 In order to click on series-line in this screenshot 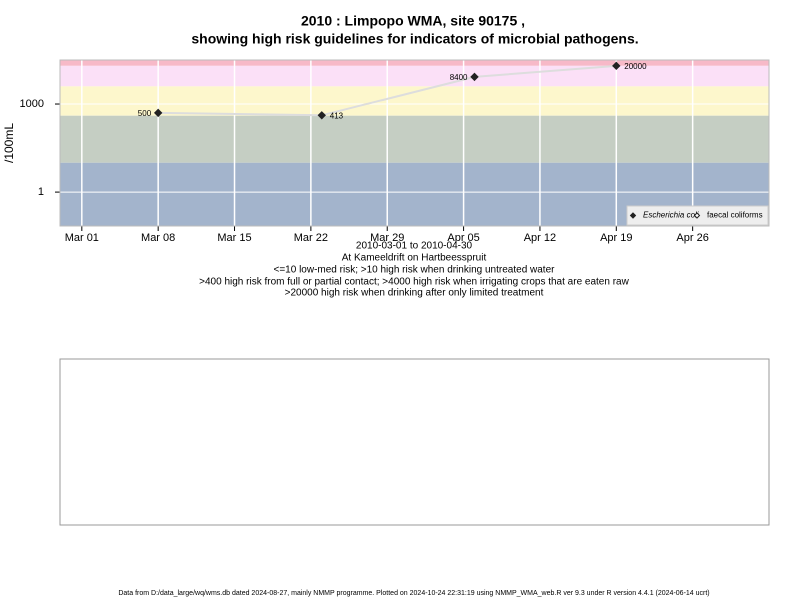, I will do `click(387, 90)`.